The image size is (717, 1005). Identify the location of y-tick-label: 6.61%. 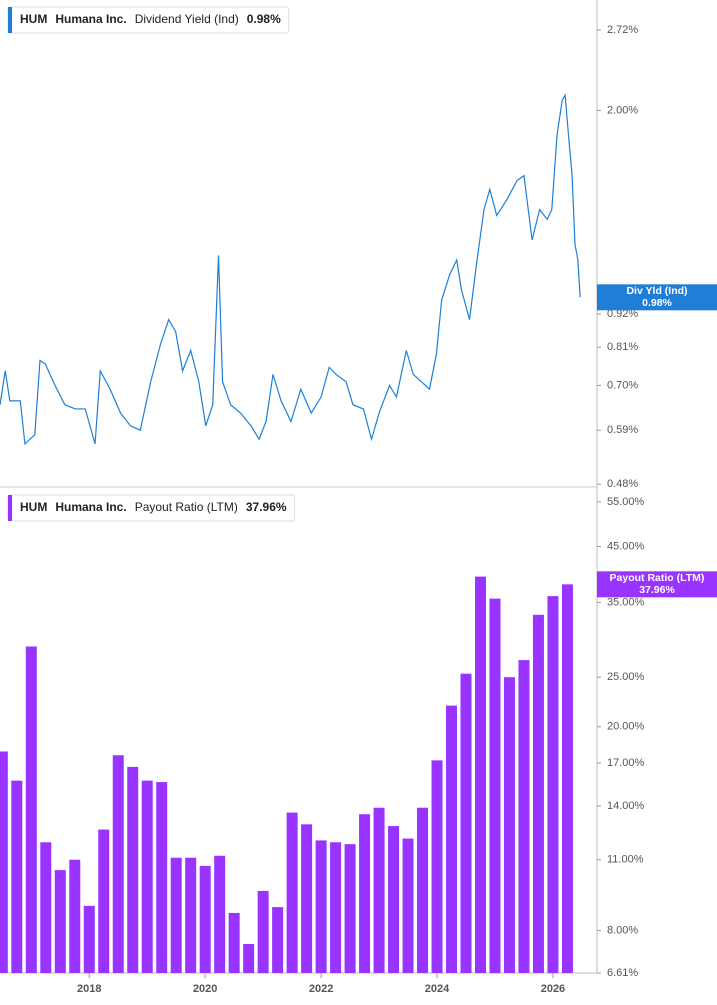
(622, 973).